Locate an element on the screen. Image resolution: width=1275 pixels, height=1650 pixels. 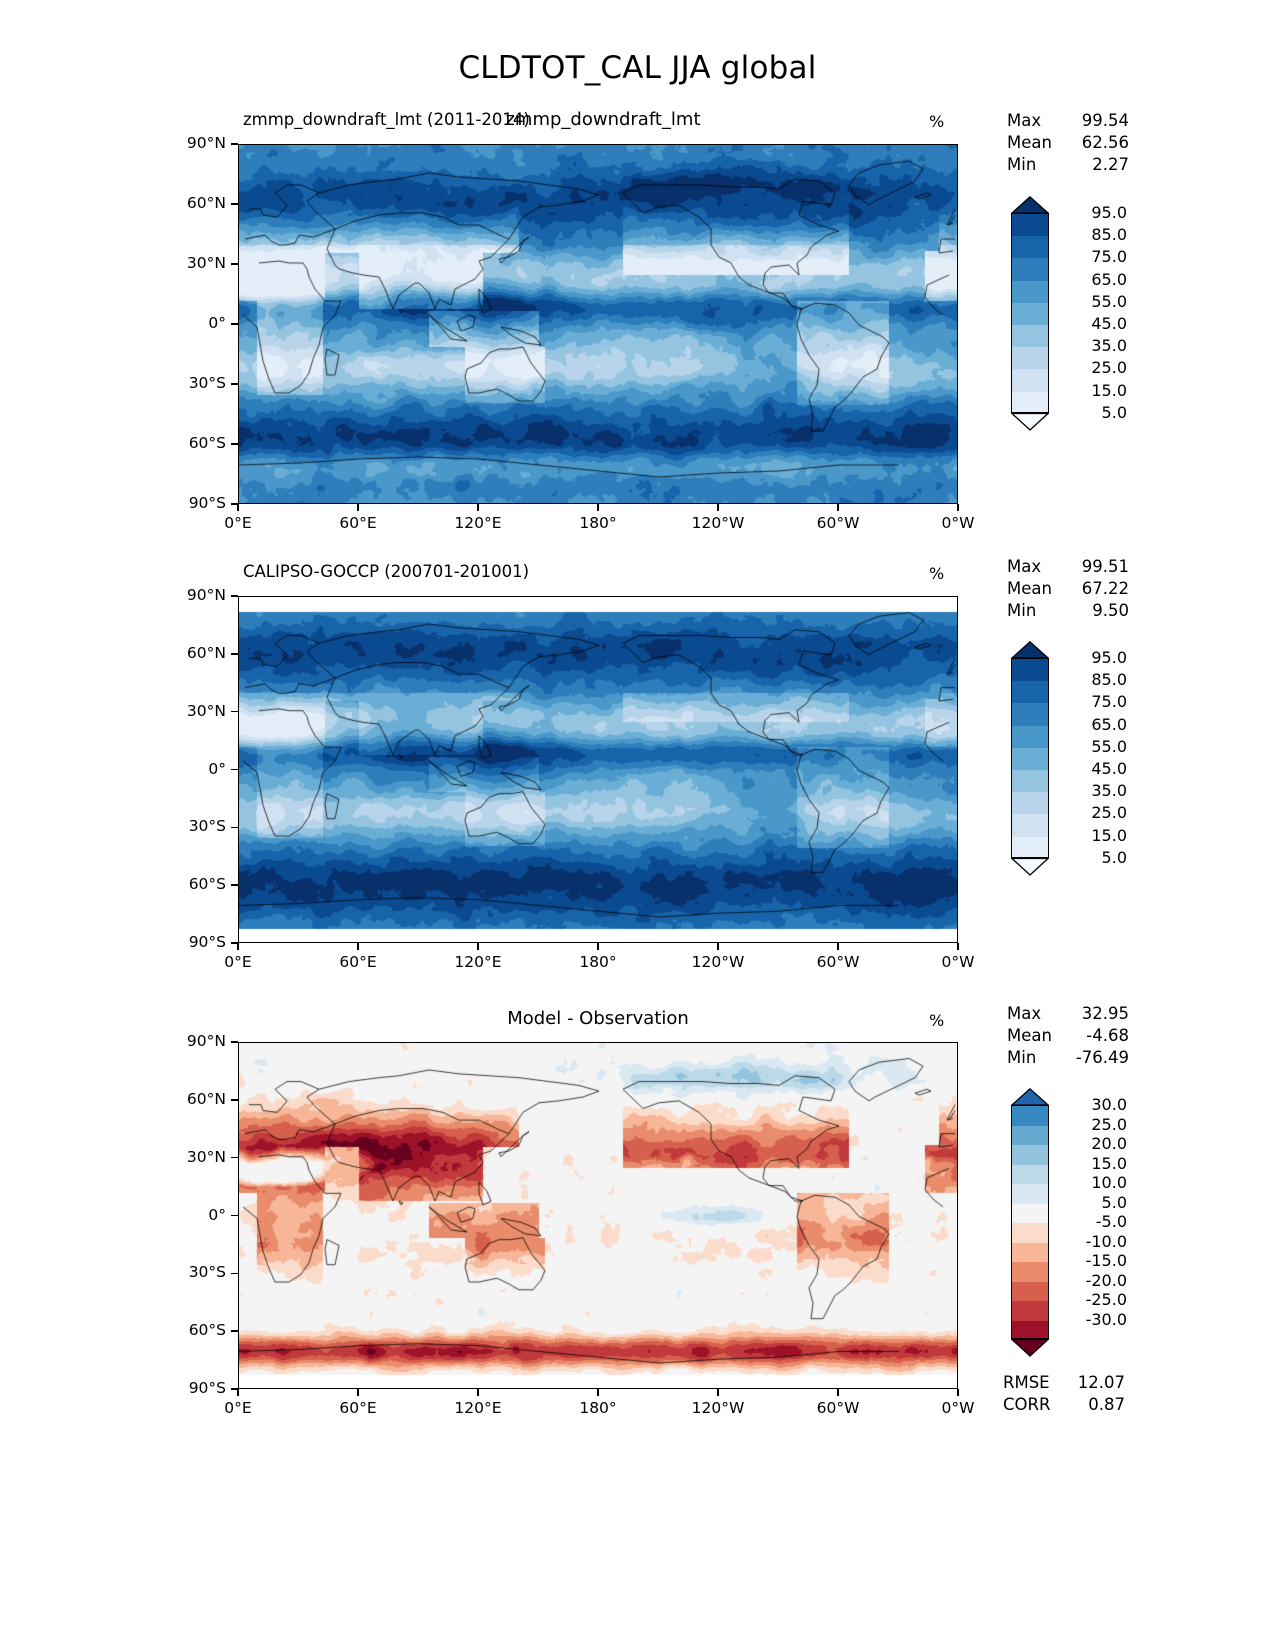
lon-tick-label-2-0: 0°E is located at coordinates (238, 1408).